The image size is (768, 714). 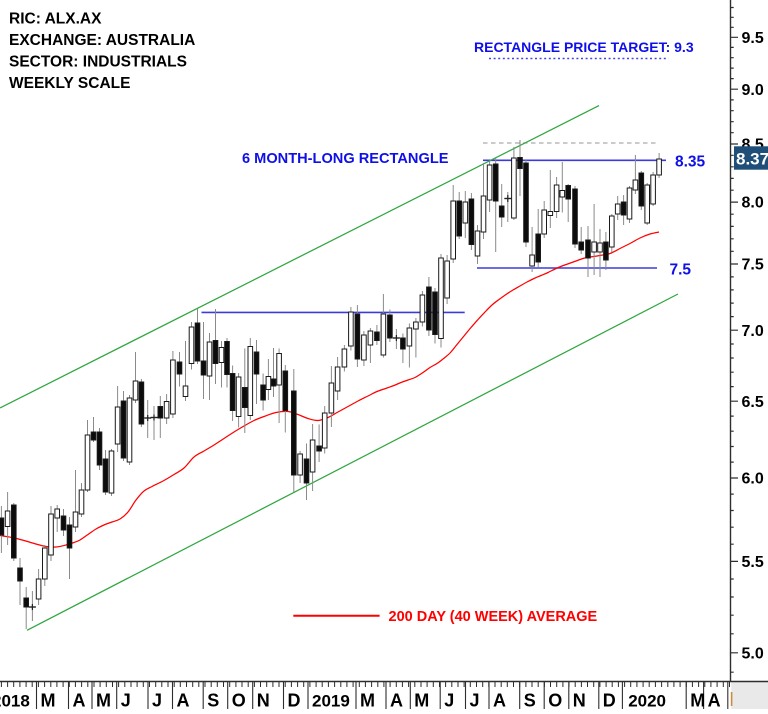 I want to click on svg-text: 6 MONTH-LONG RECTANGLE, so click(x=345, y=159).